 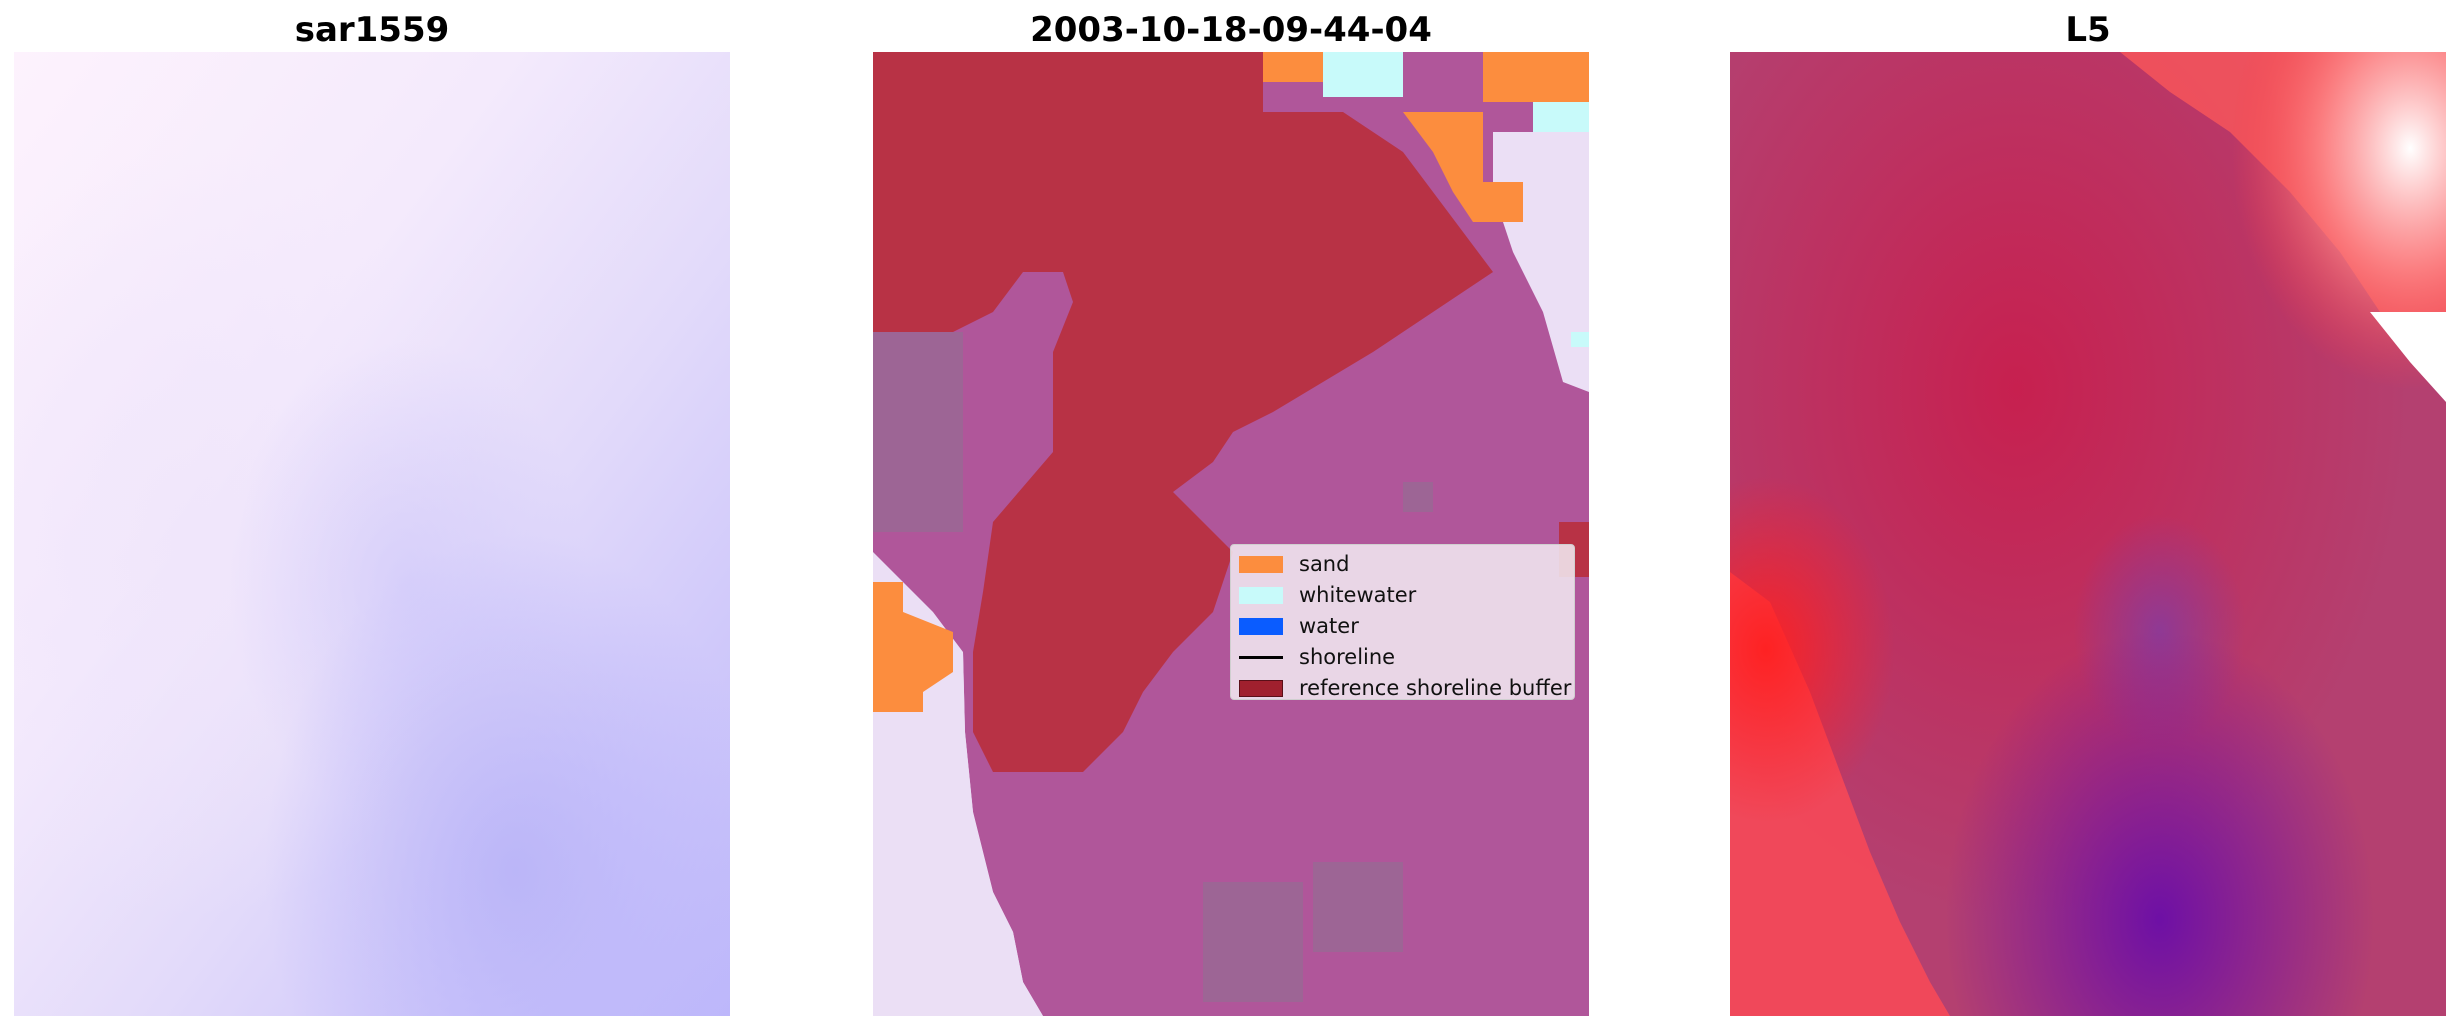 What do you see at coordinates (918, 432) in the screenshot?
I see `gray-patch` at bounding box center [918, 432].